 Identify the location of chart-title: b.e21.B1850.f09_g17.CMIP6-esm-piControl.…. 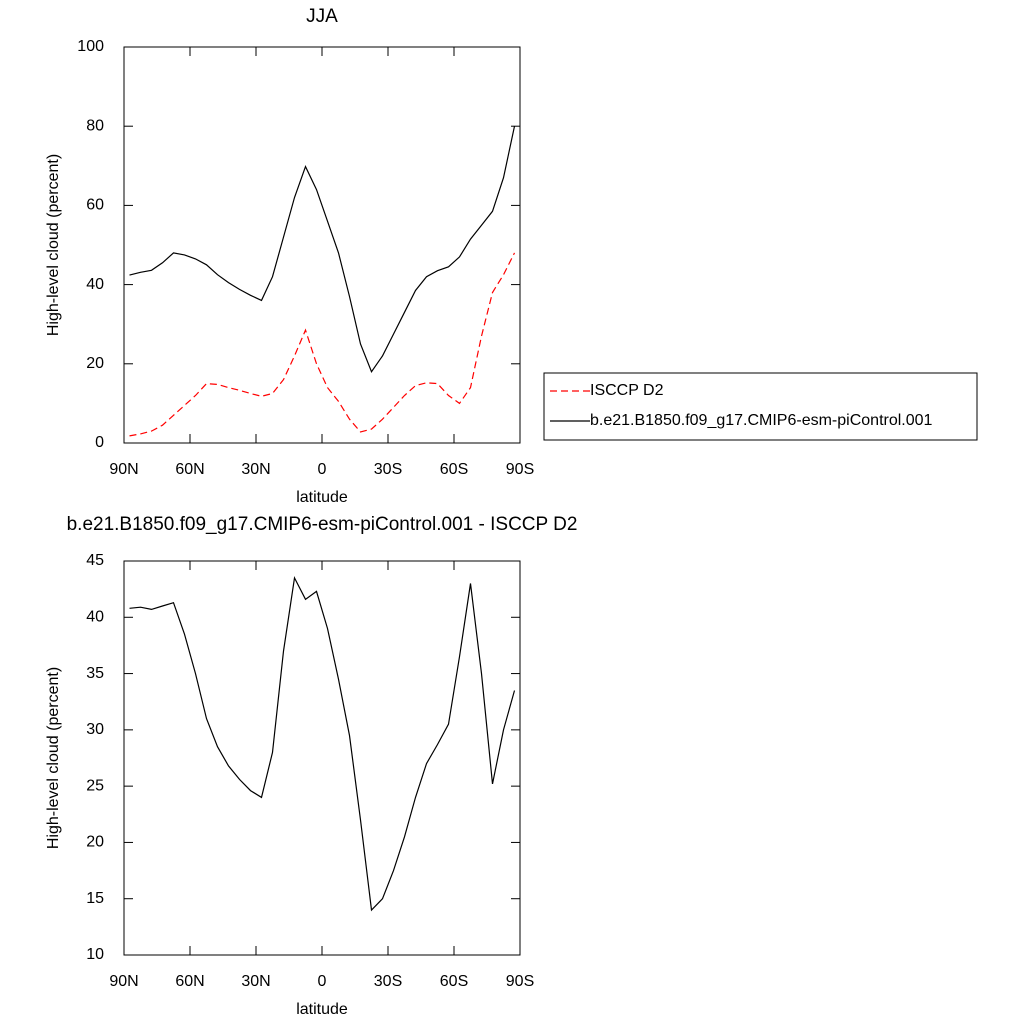
(322, 524).